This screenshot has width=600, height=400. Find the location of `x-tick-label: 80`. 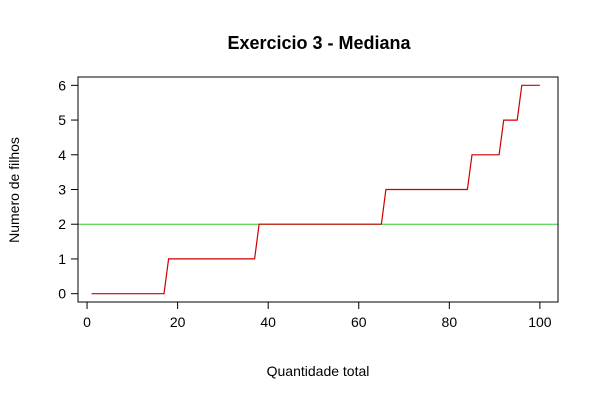

x-tick-label: 80 is located at coordinates (450, 322).